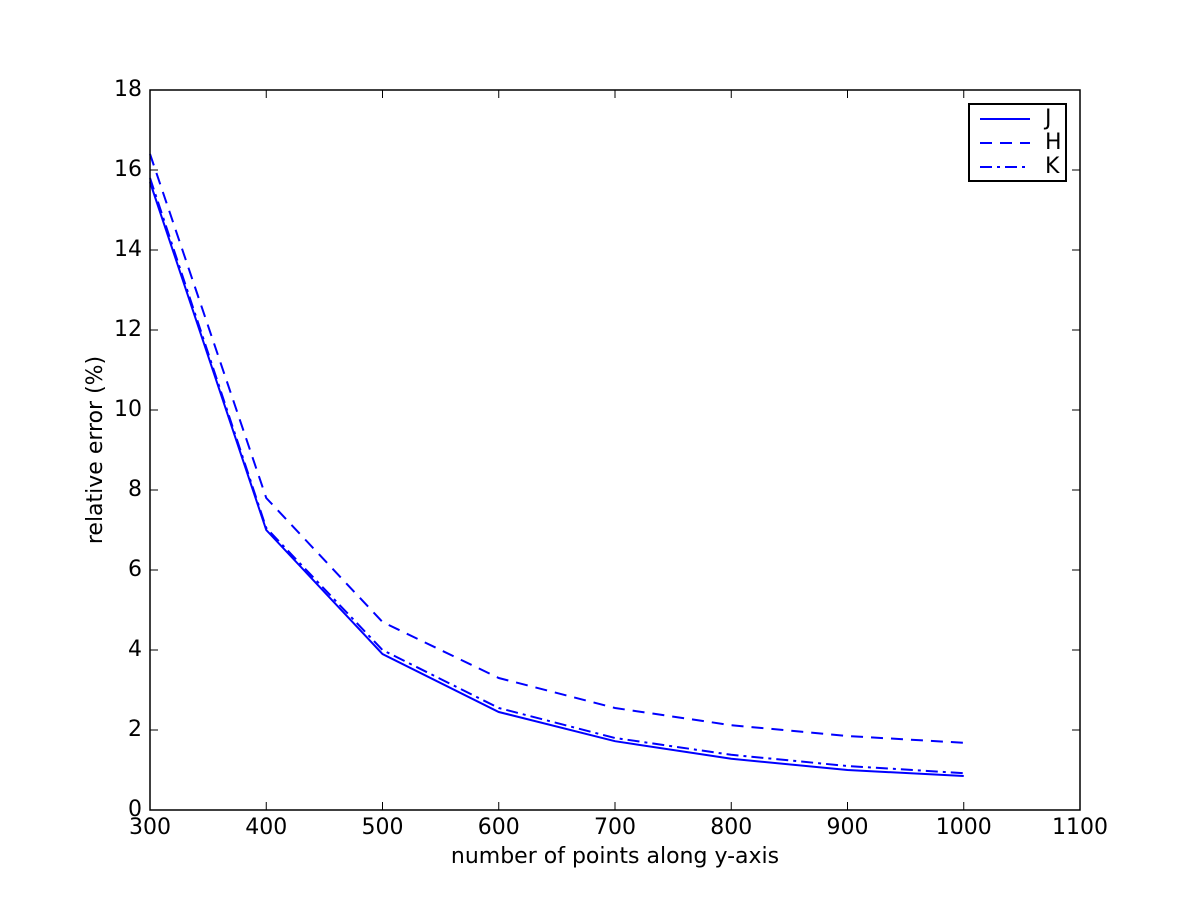 The height and width of the screenshot is (900, 1200). What do you see at coordinates (266, 827) in the screenshot?
I see `x-tick-label: 400` at bounding box center [266, 827].